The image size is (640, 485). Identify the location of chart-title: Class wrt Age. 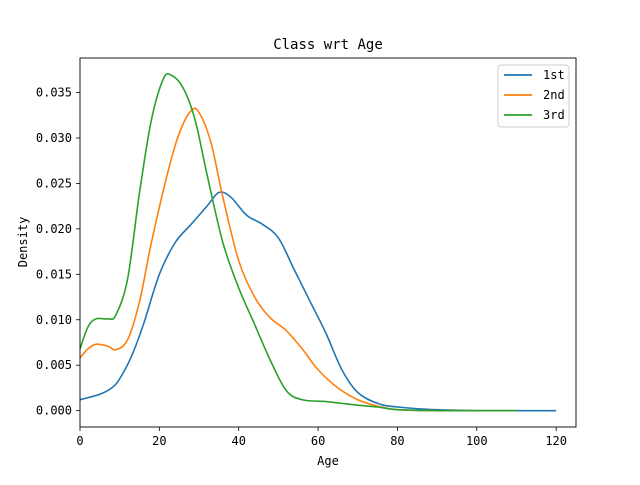
(328, 45).